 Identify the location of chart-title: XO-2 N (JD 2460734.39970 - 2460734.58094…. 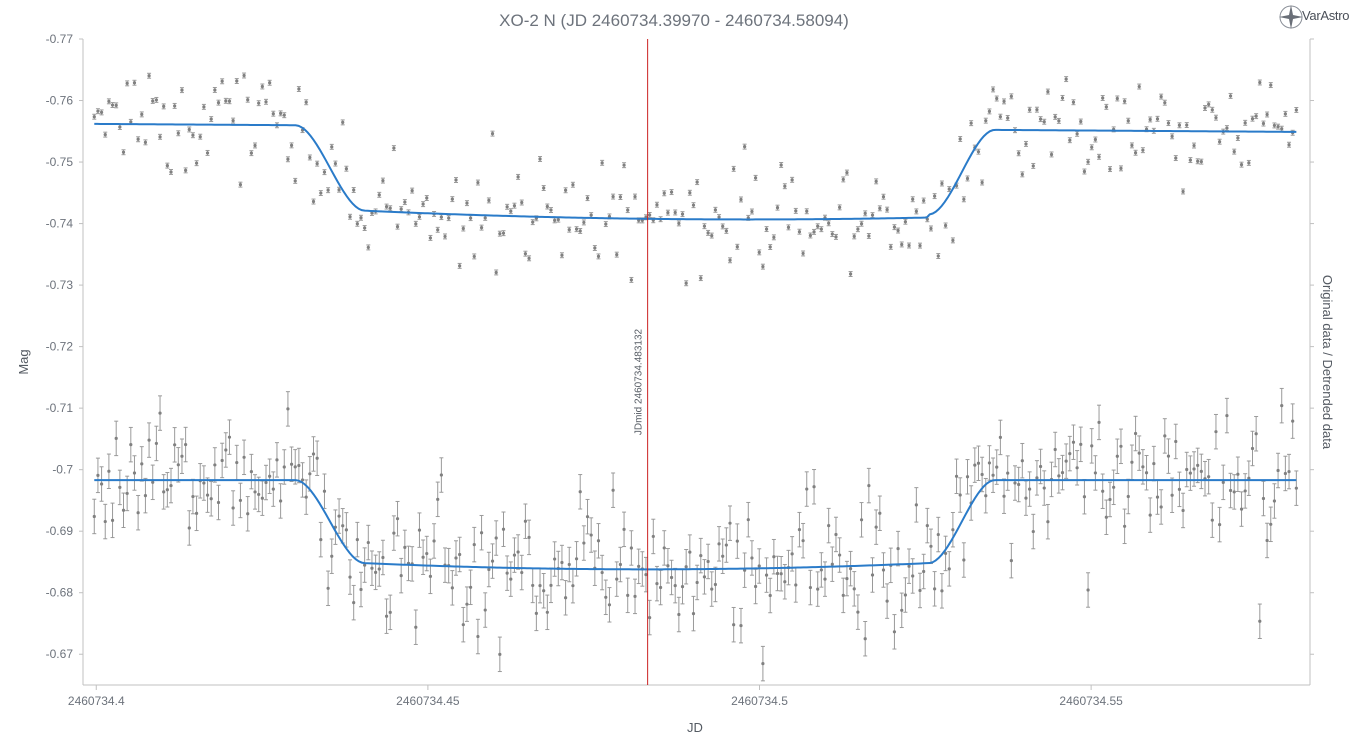
(674, 20).